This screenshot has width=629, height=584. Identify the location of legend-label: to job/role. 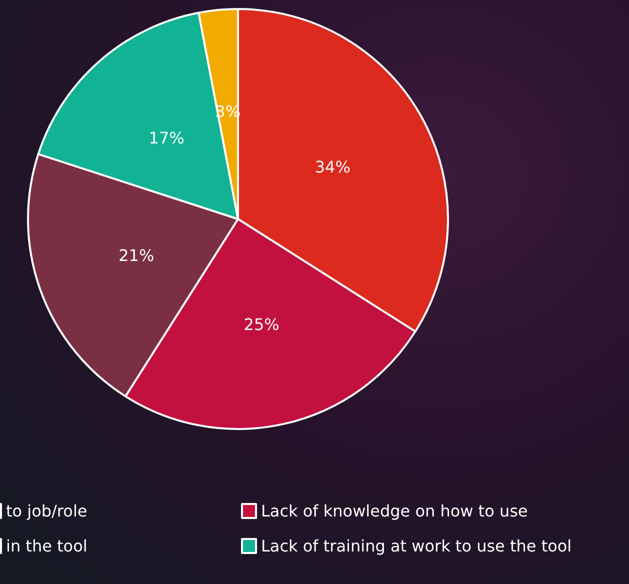
(47, 511).